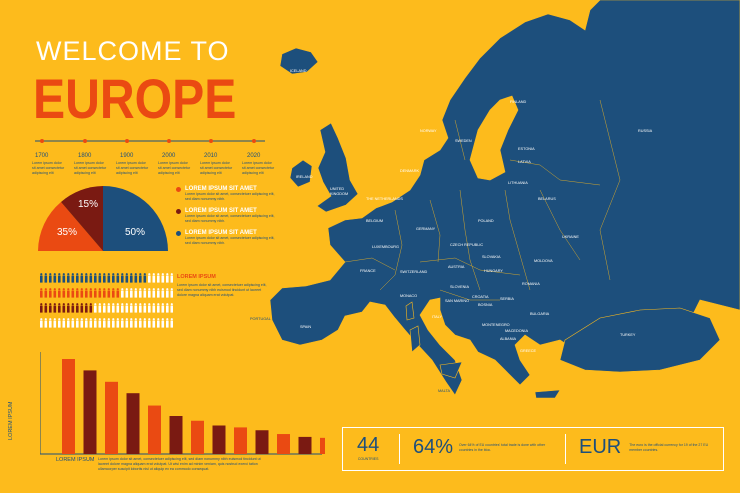 The image size is (740, 493). I want to click on label-iceland: ICELAND, so click(298, 71).